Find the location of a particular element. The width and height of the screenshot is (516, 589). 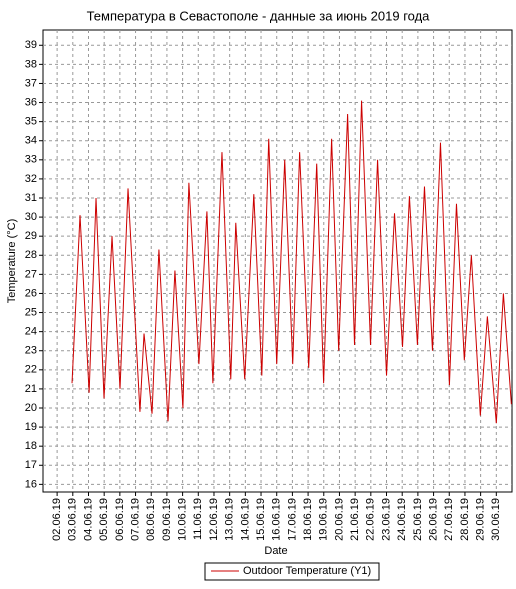

x-tick-label: 11.06.19 is located at coordinates (198, 519).